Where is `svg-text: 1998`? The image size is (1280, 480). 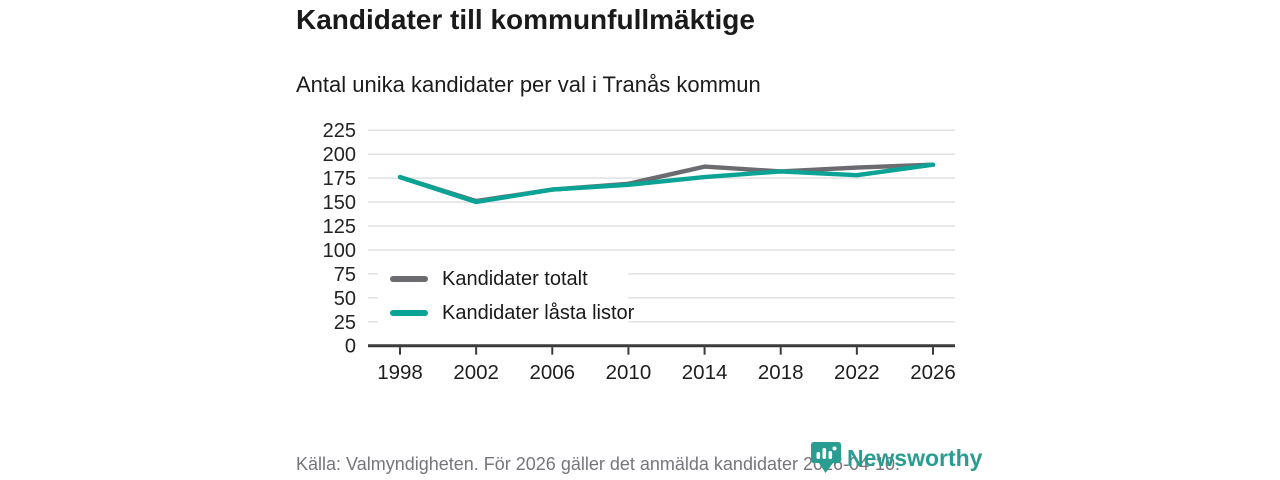 svg-text: 1998 is located at coordinates (400, 372).